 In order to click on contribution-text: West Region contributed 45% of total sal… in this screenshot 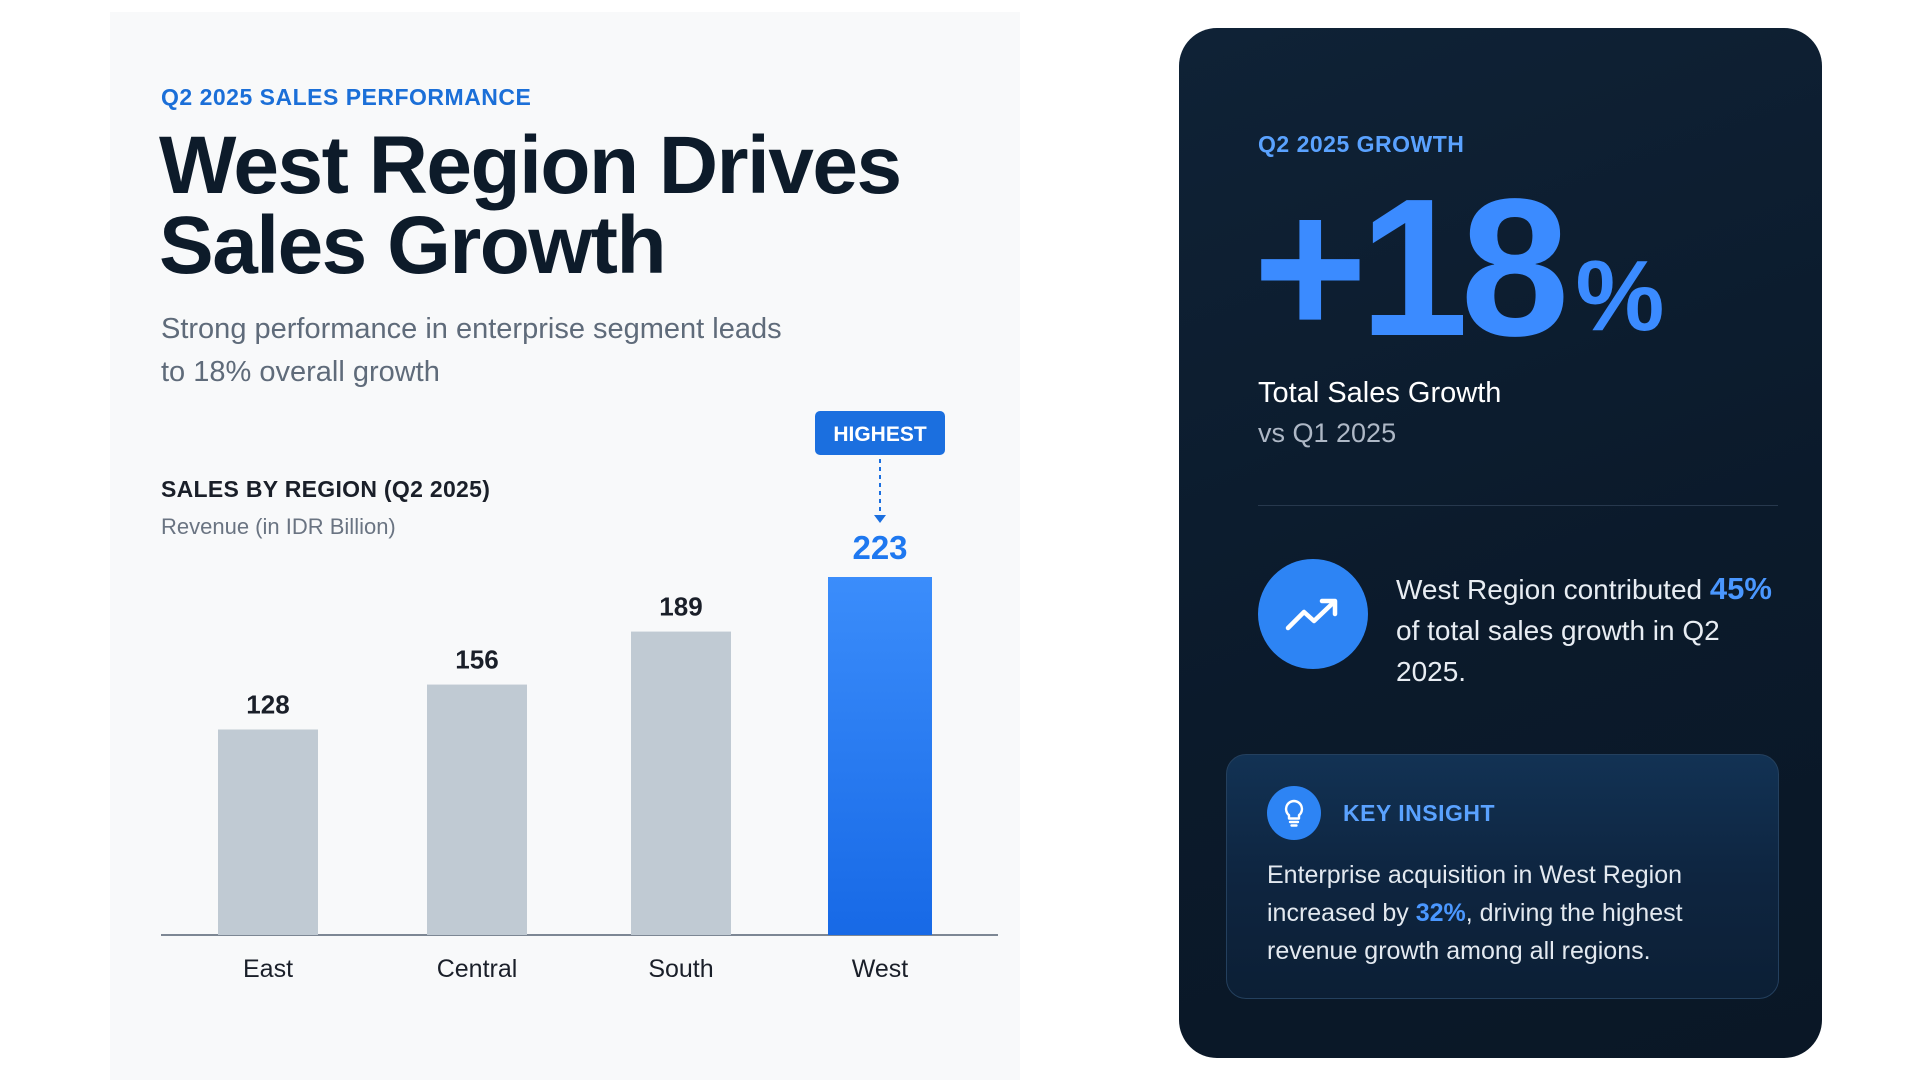, I will do `click(1591, 630)`.